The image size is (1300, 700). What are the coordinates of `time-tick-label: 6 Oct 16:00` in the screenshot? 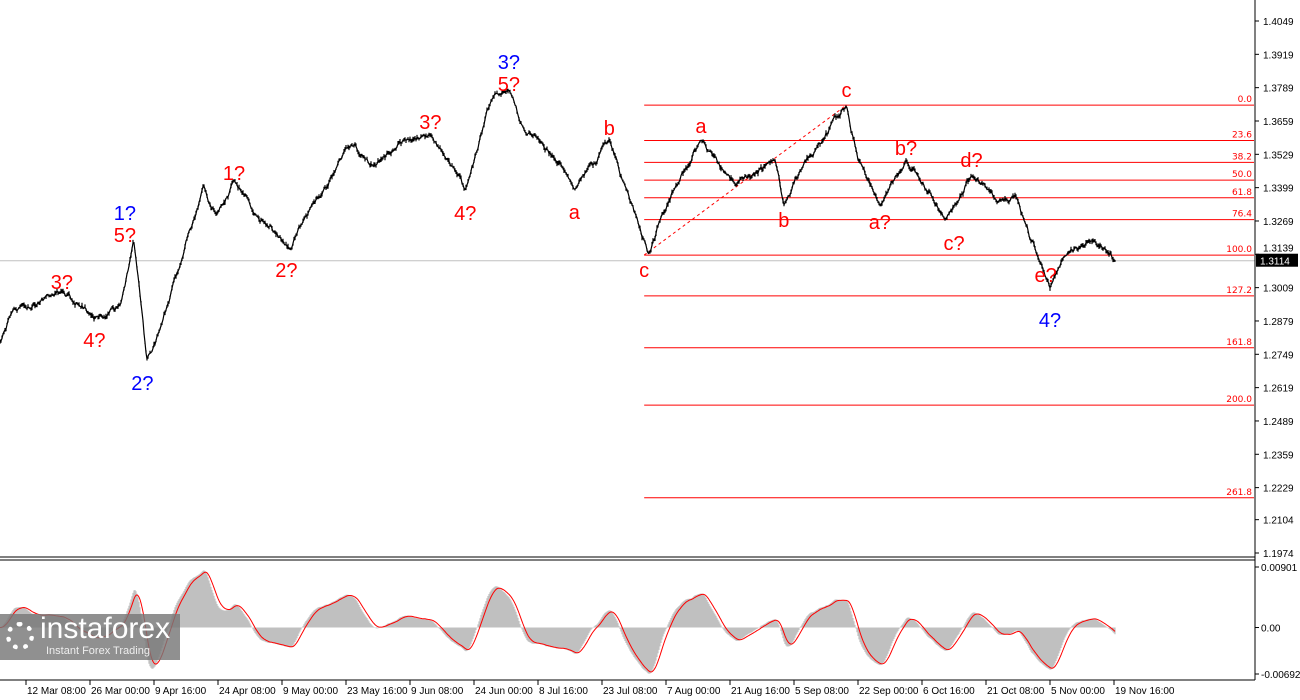 It's located at (949, 691).